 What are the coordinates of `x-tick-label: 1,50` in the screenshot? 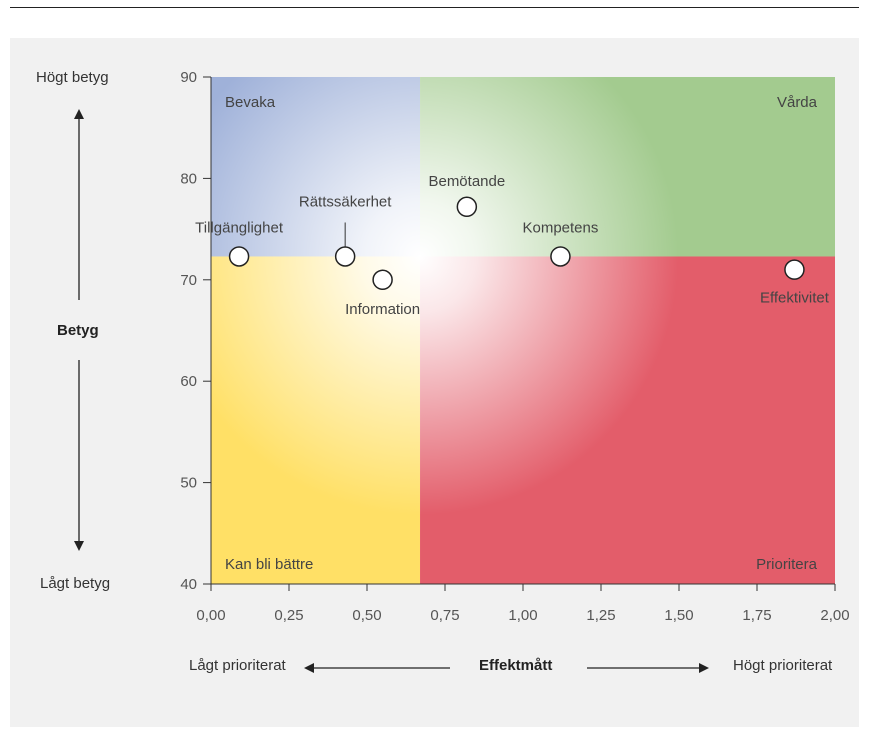 It's located at (678, 615).